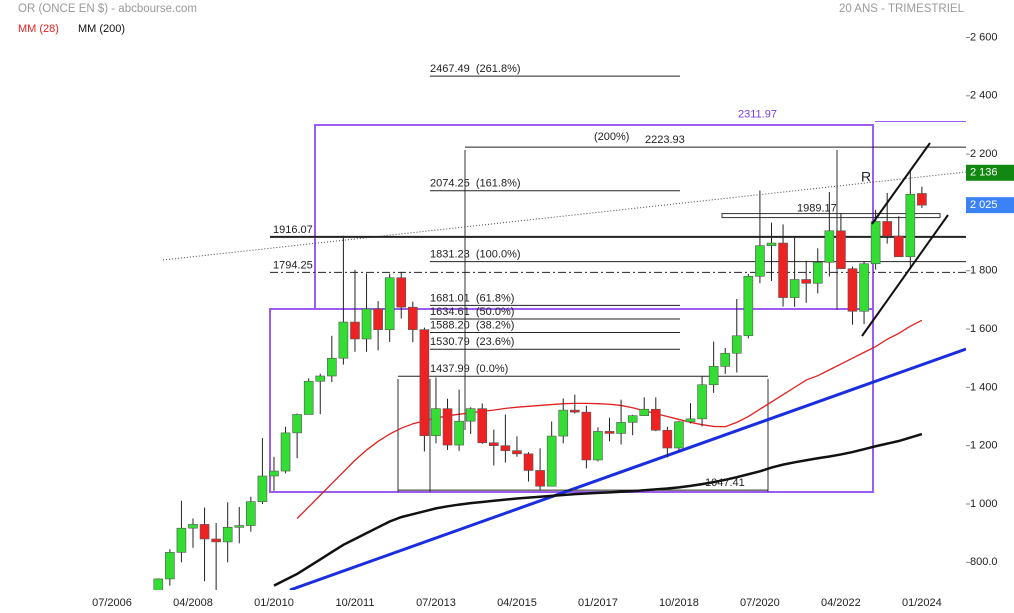  I want to click on overlay, so click(905, 239).